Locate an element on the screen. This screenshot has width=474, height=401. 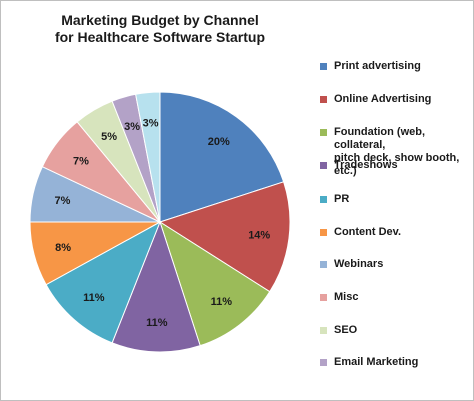
legend-label: Tradeshows is located at coordinates (366, 165).